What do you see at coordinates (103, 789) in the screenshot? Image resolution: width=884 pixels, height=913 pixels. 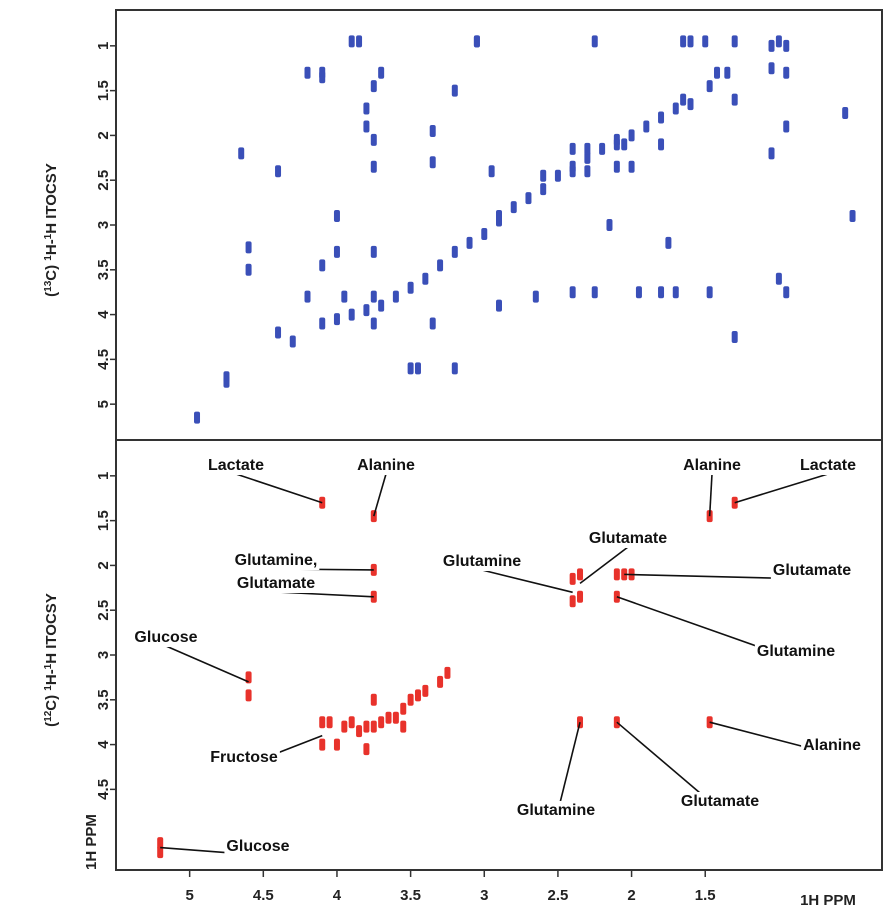 I see `y-tick-label: 4.5` at bounding box center [103, 789].